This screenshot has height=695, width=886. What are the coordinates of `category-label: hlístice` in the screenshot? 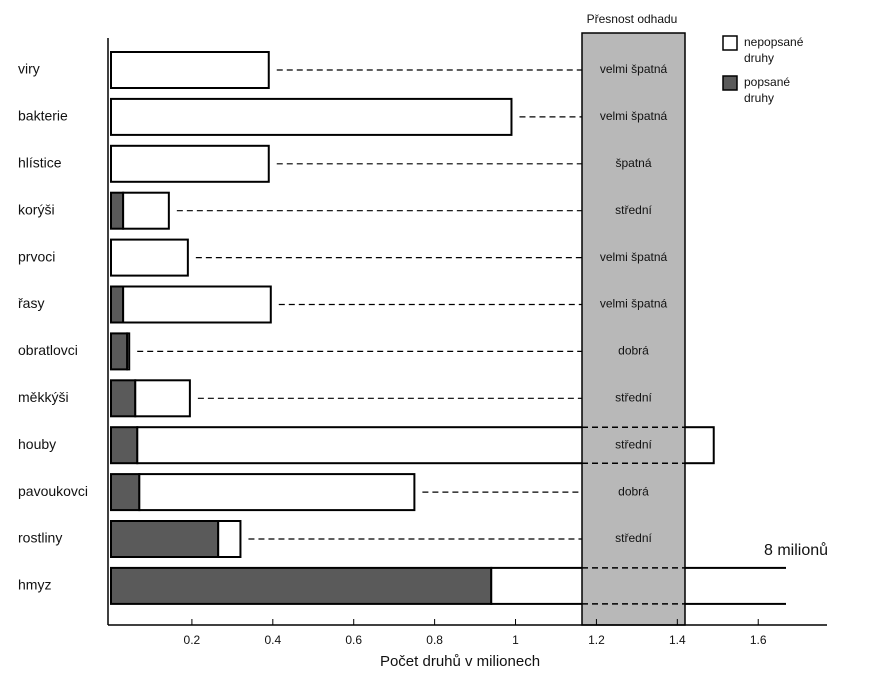 It's located at (40, 163).